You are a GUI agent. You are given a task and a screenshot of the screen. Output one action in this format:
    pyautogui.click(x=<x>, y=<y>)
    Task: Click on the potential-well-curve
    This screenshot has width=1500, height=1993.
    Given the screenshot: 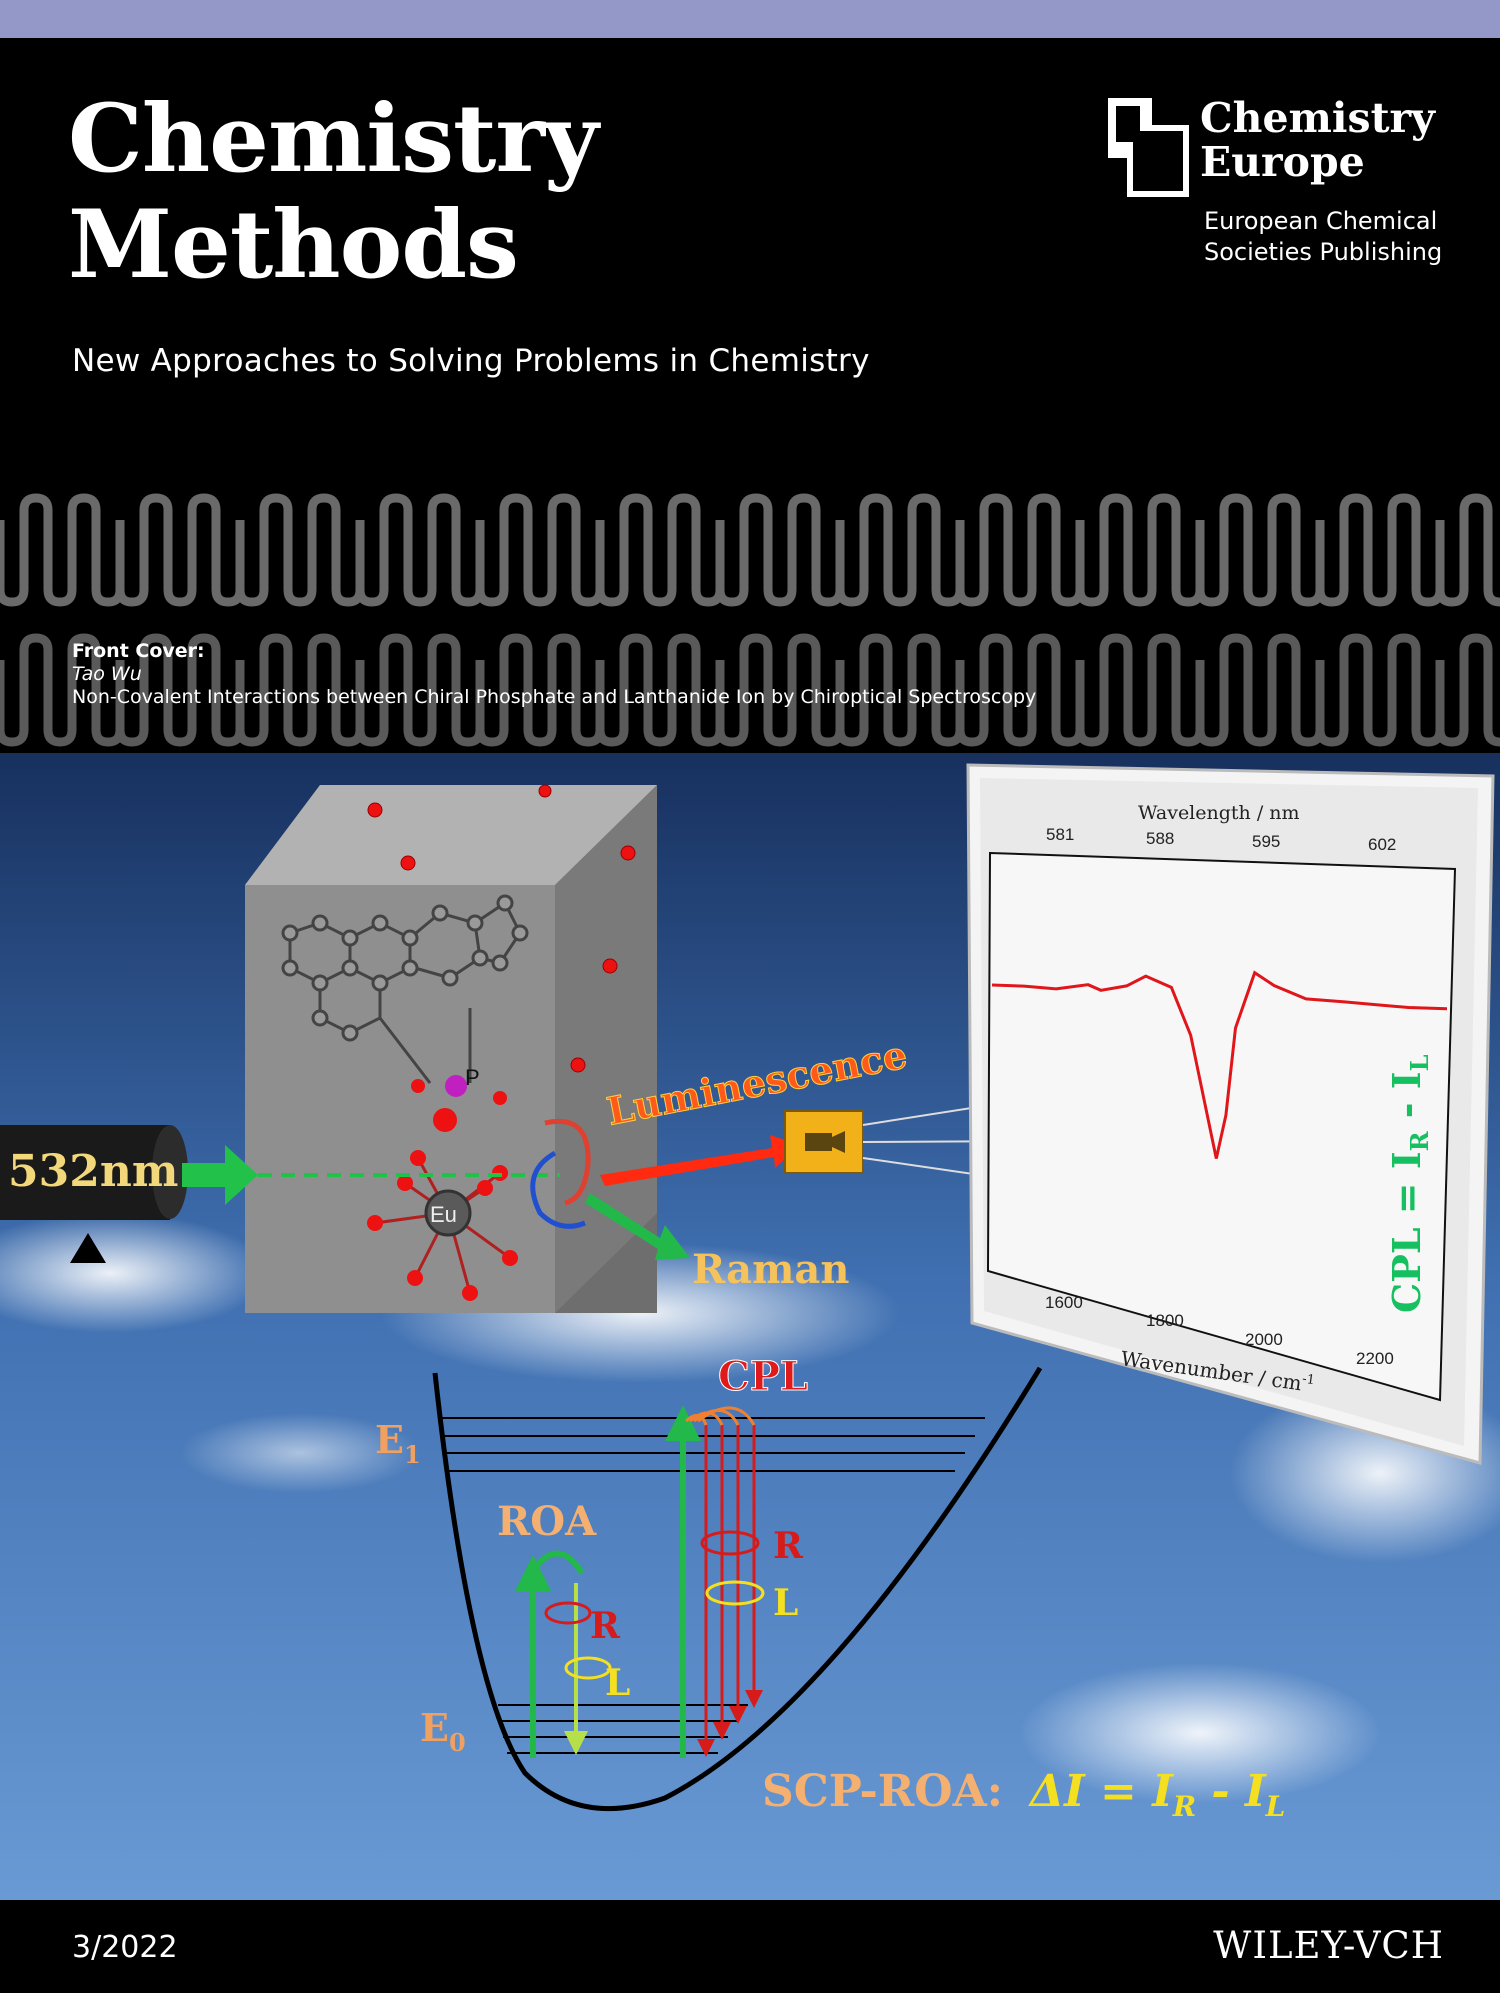 What is the action you would take?
    pyautogui.click(x=737, y=1589)
    